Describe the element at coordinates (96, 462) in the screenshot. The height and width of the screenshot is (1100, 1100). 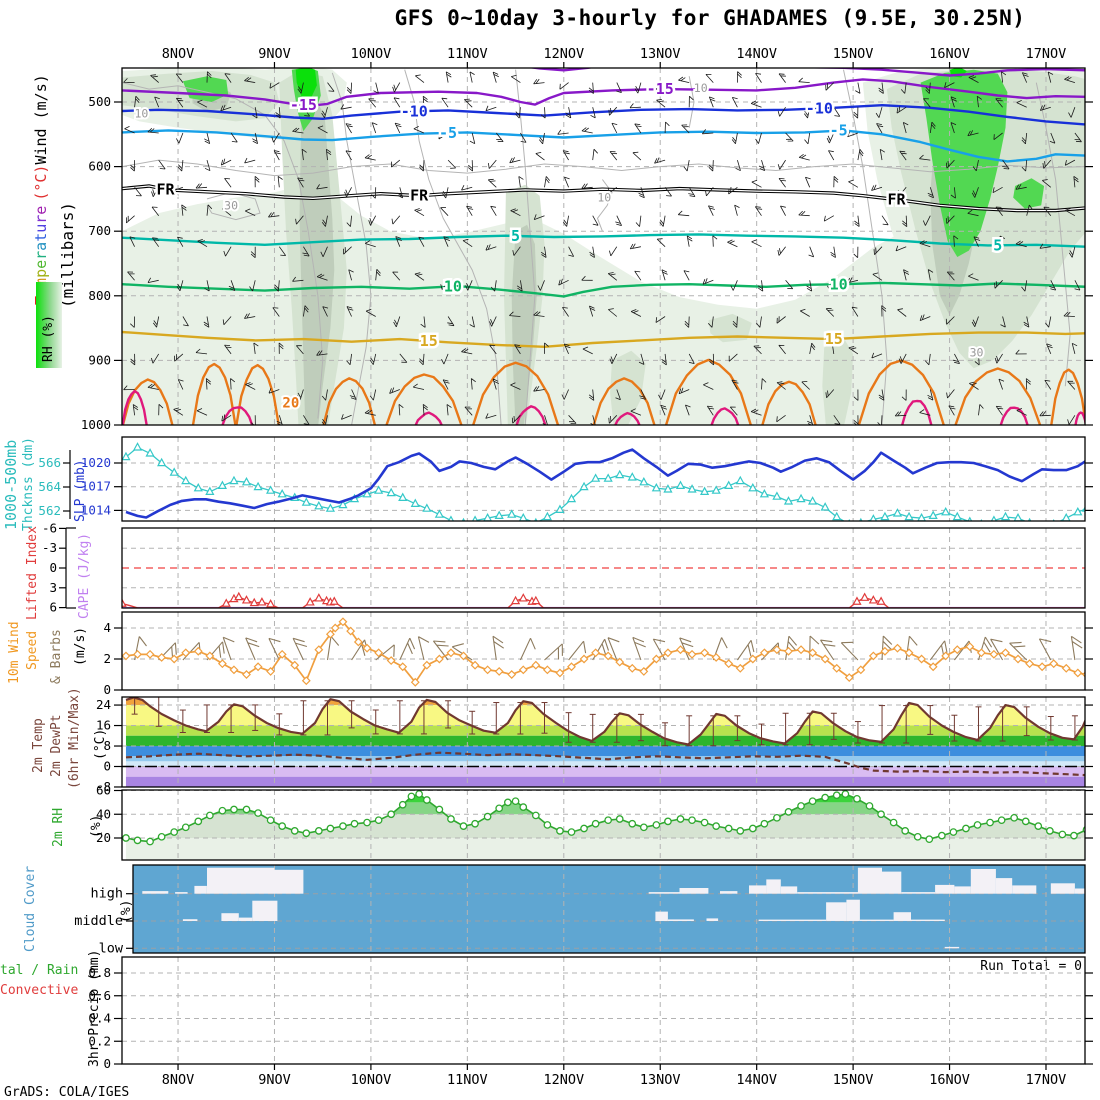
I see `svg-text: 1020` at that location.